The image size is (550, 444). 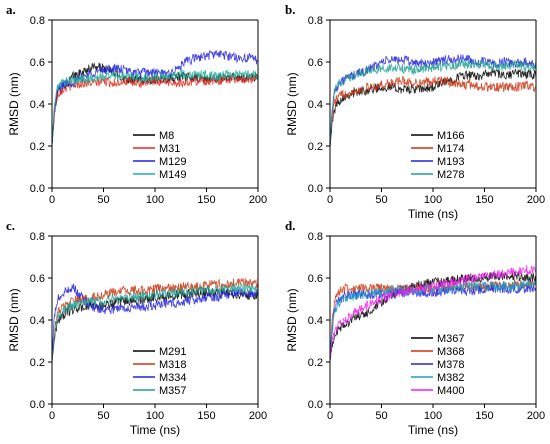 What do you see at coordinates (155, 109) in the screenshot?
I see `series-line-m31` at bounding box center [155, 109].